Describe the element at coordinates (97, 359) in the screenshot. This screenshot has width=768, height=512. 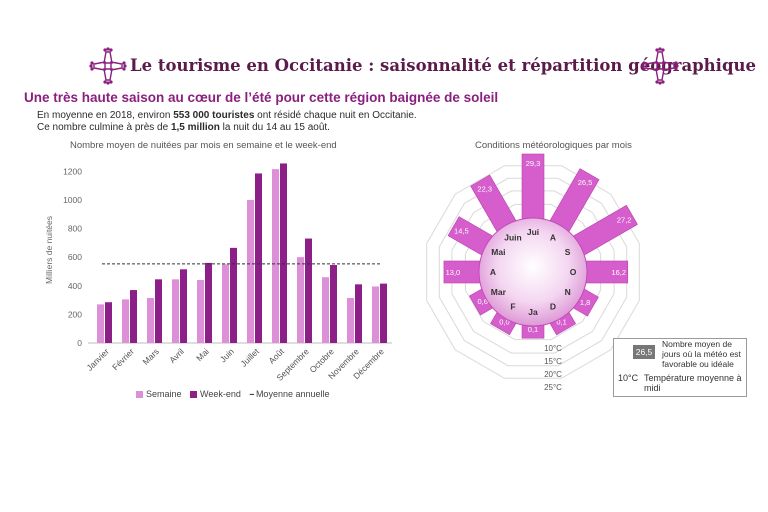
I see `x-tick-label: Janvier` at that location.